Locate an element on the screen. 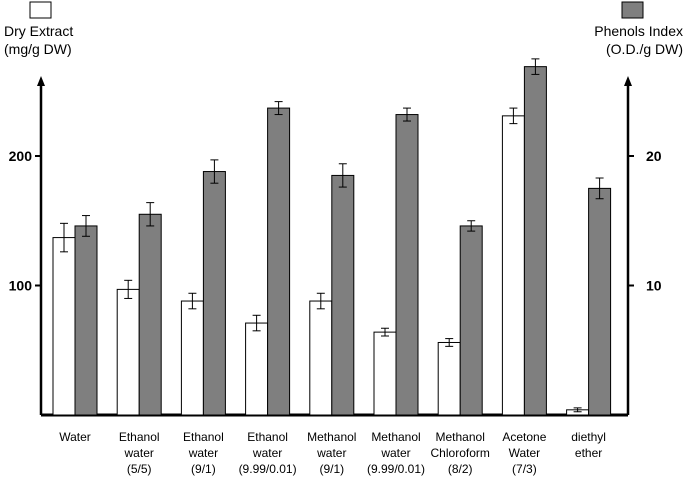 Image resolution: width=685 pixels, height=480 pixels. right-tick-label: 20 is located at coordinates (654, 156).